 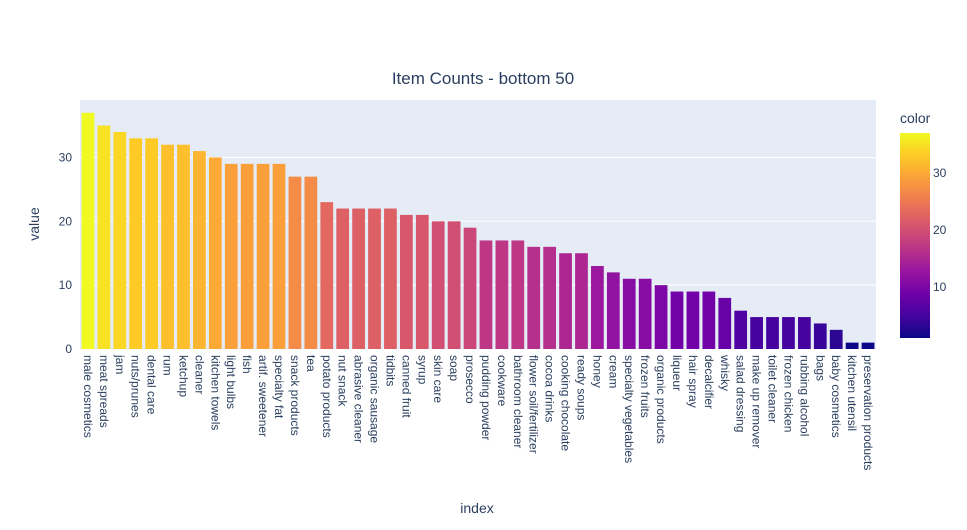 I want to click on y-axis-ticks: 0 10 20 30, so click(x=66, y=253).